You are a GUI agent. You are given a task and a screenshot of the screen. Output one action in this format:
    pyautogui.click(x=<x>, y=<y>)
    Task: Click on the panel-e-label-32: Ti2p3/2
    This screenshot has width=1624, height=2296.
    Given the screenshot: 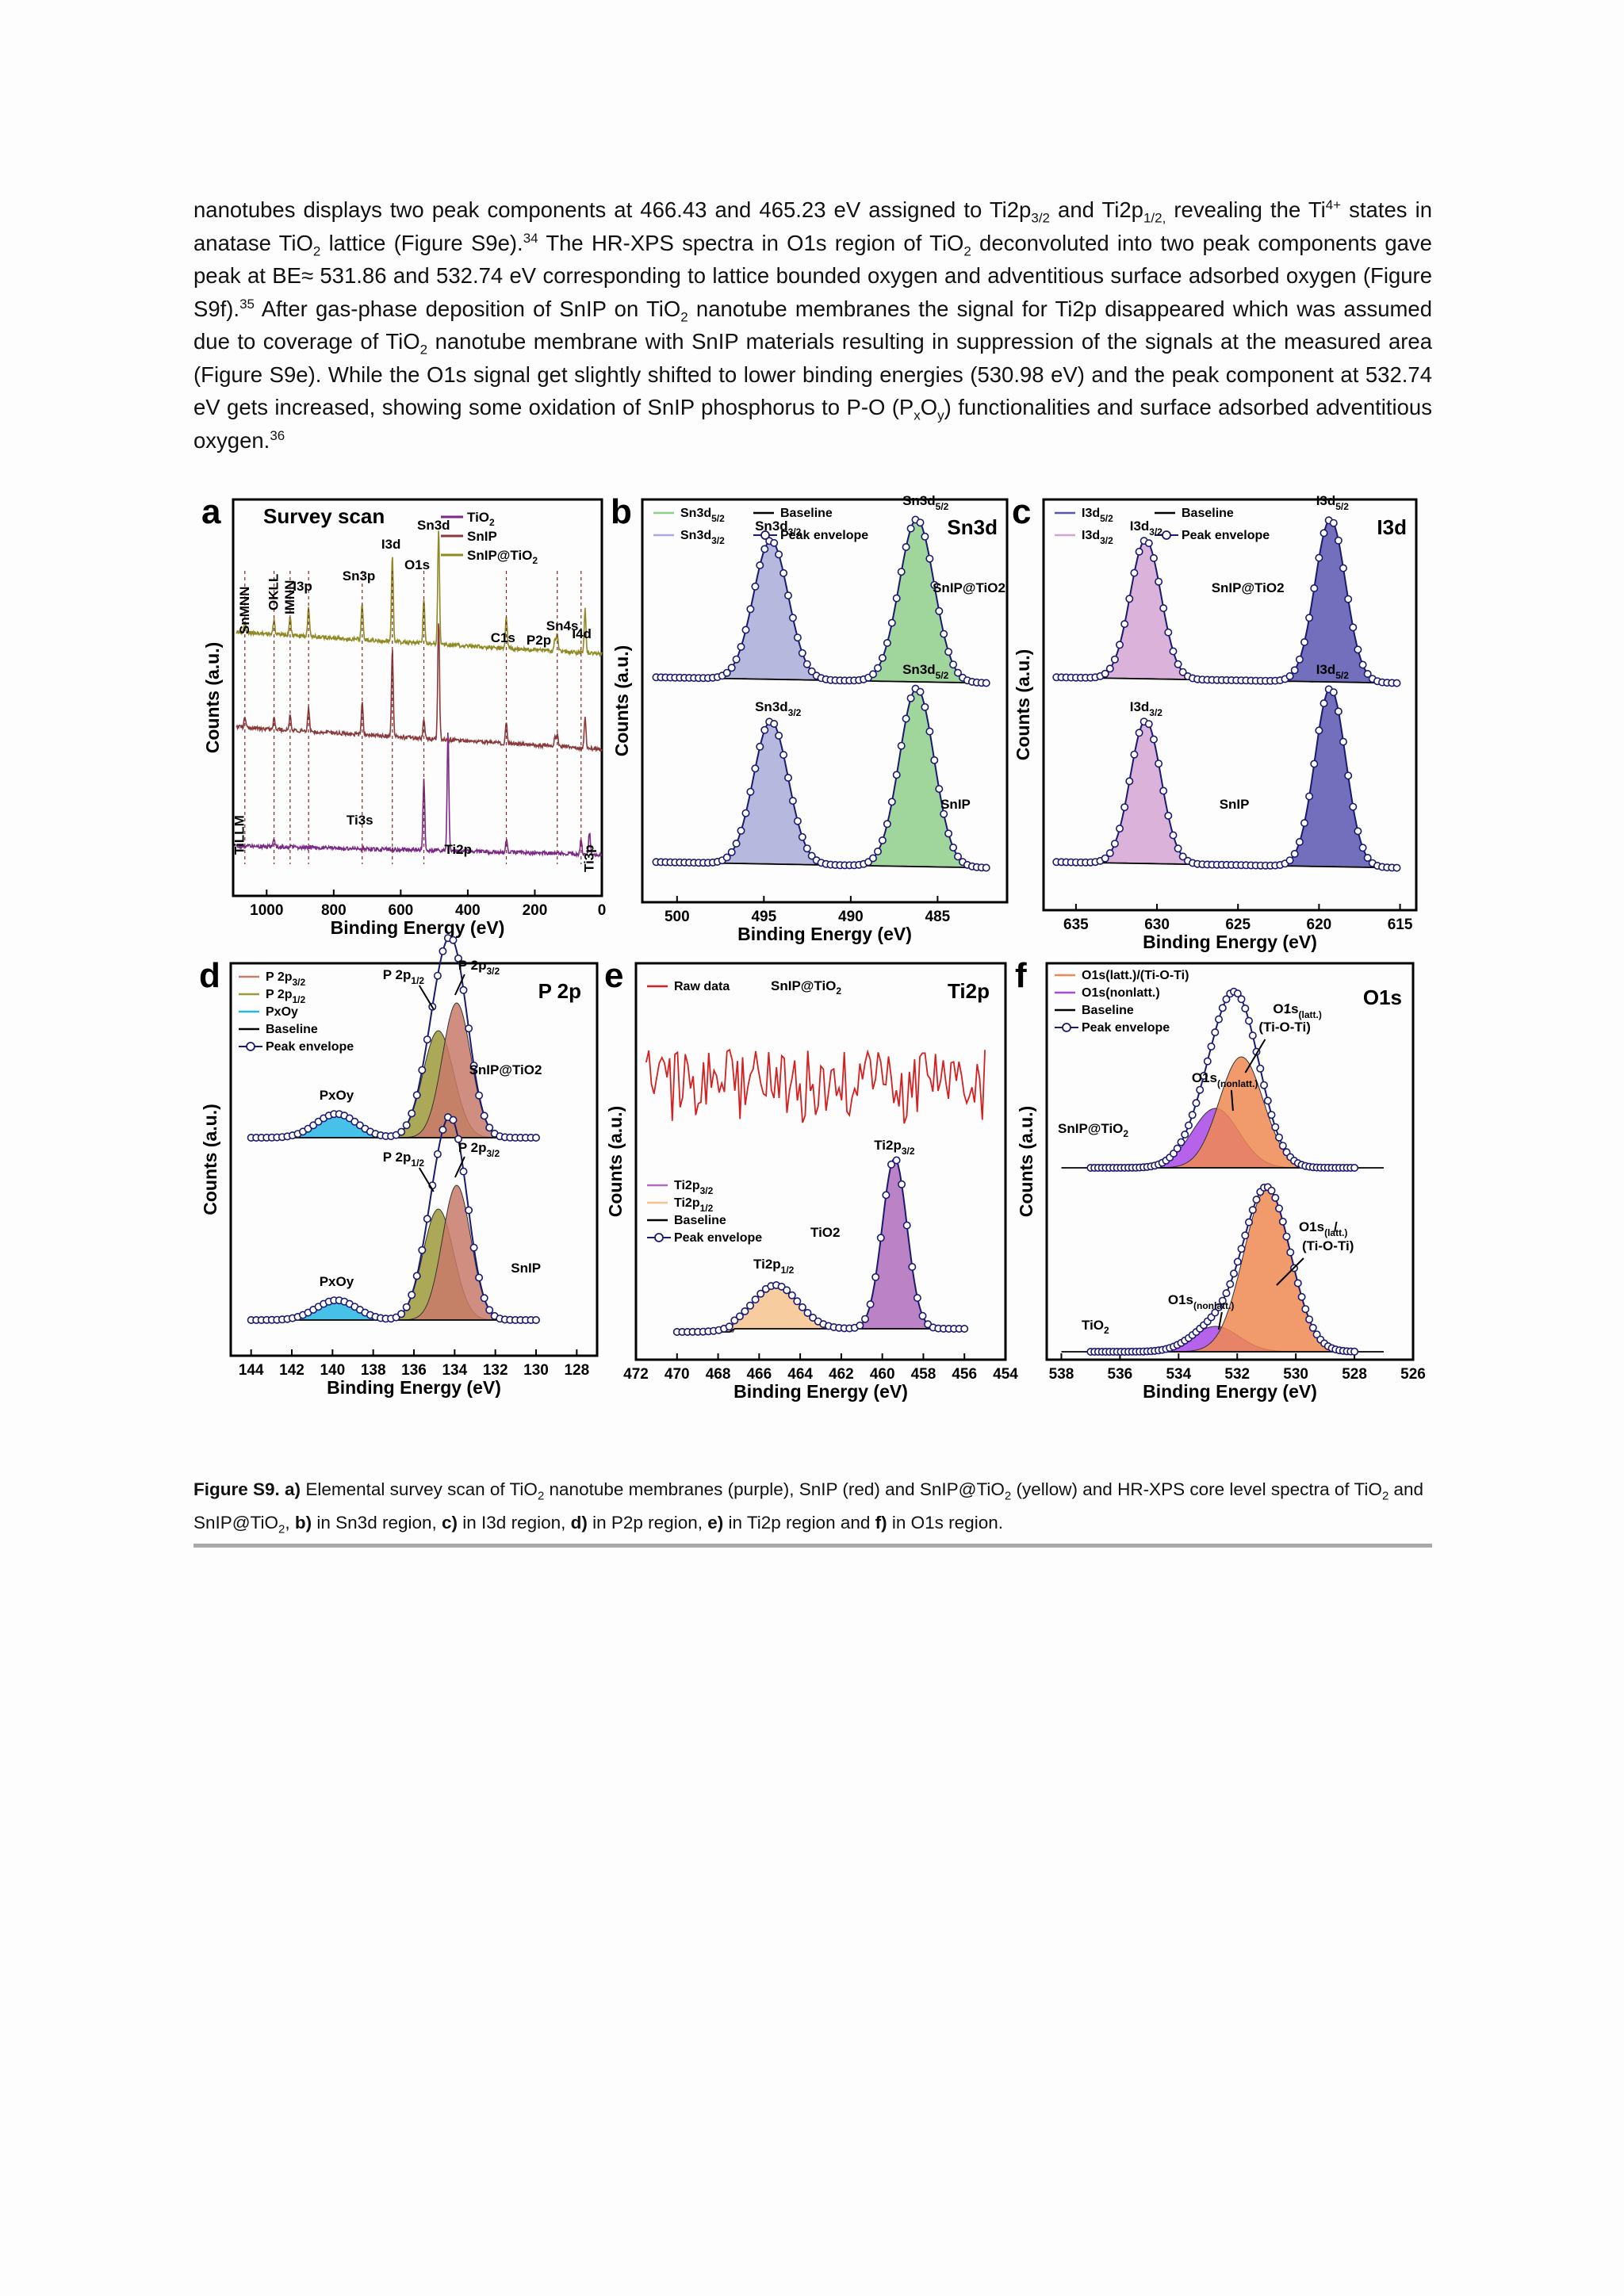 What is the action you would take?
    pyautogui.click(x=894, y=1147)
    